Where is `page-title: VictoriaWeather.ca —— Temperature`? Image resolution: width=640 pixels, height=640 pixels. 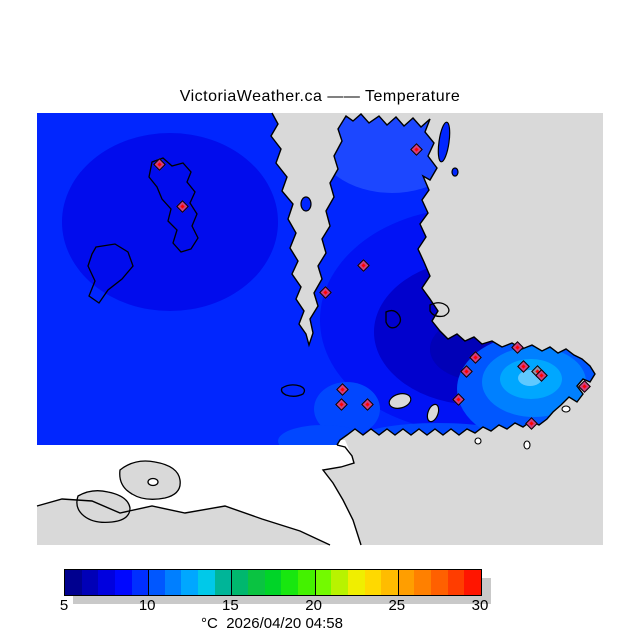
page-title: VictoriaWeather.ca —— Temperature is located at coordinates (320, 96).